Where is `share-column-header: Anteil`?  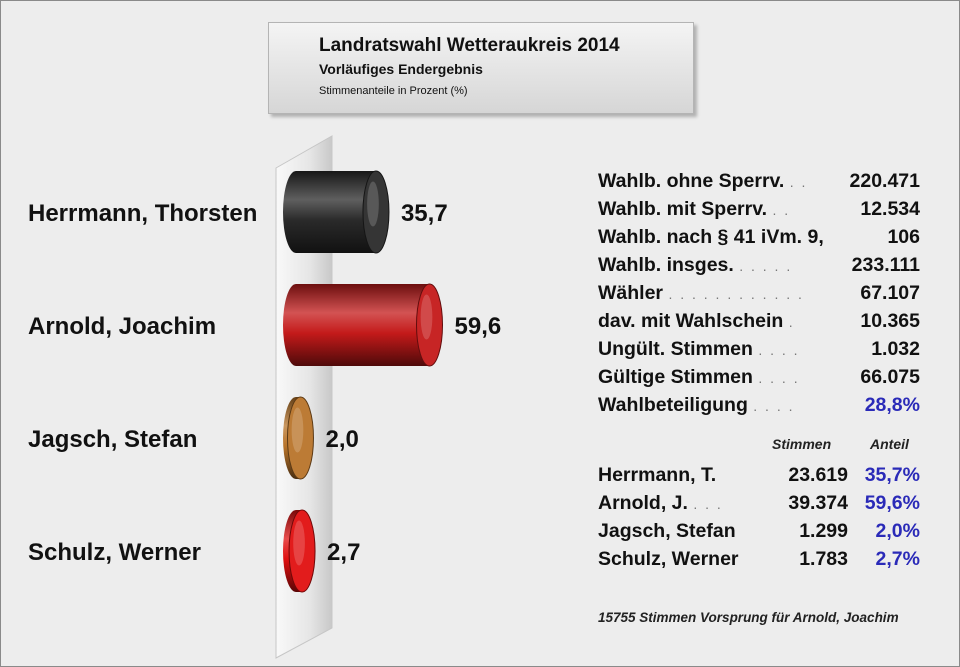
share-column-header: Anteil is located at coordinates (889, 444).